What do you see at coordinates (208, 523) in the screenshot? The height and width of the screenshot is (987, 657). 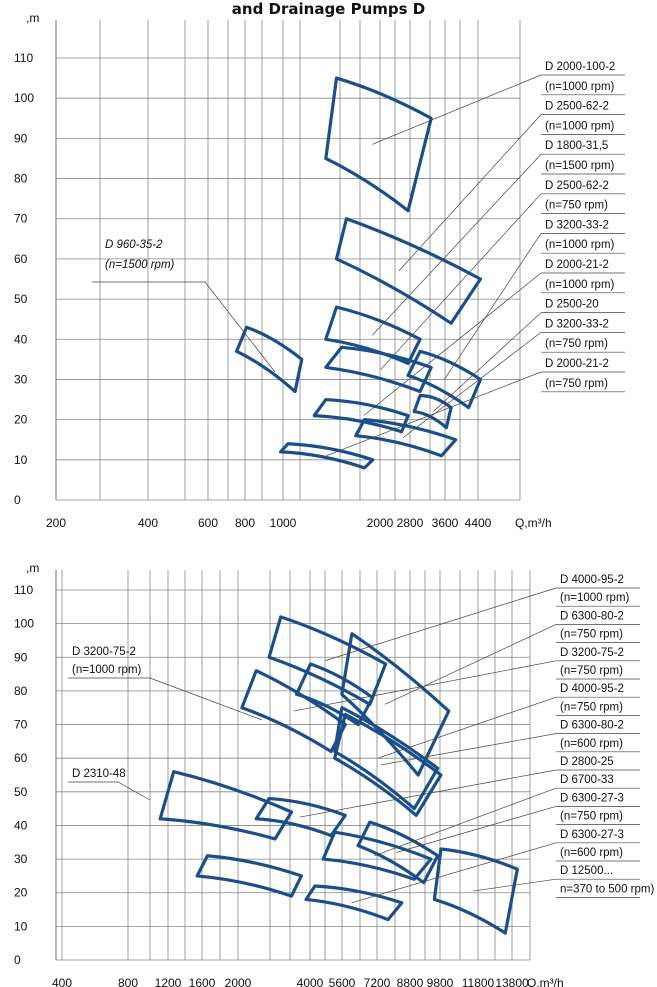 I see `x-tick-label: 600` at bounding box center [208, 523].